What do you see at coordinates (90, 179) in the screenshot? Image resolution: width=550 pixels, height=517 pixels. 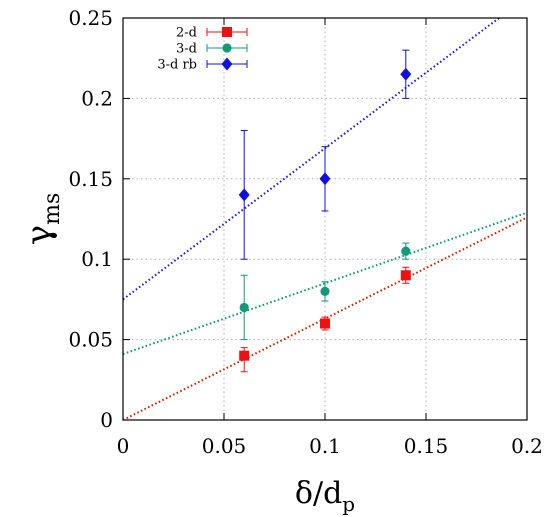 I see `y-tick-label: 0.15` at bounding box center [90, 179].